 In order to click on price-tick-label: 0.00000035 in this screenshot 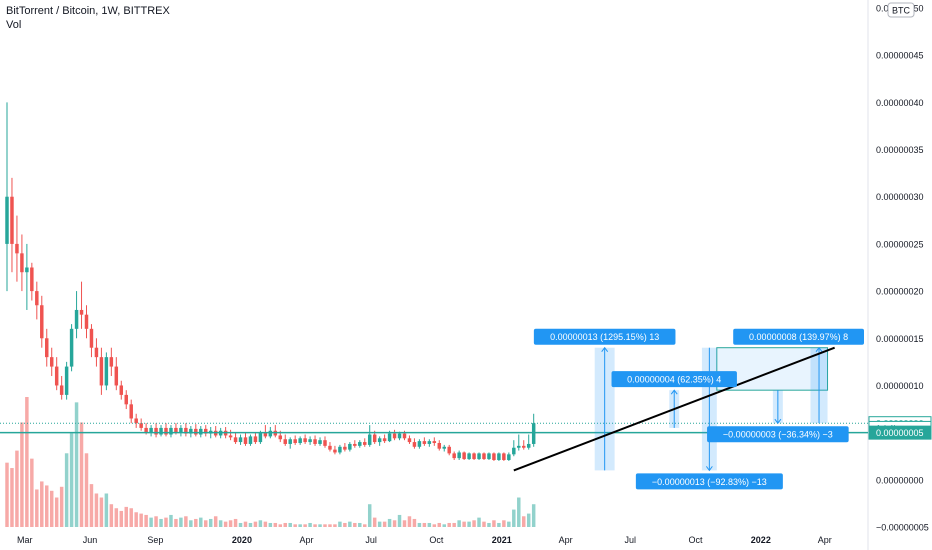, I will do `click(900, 150)`.